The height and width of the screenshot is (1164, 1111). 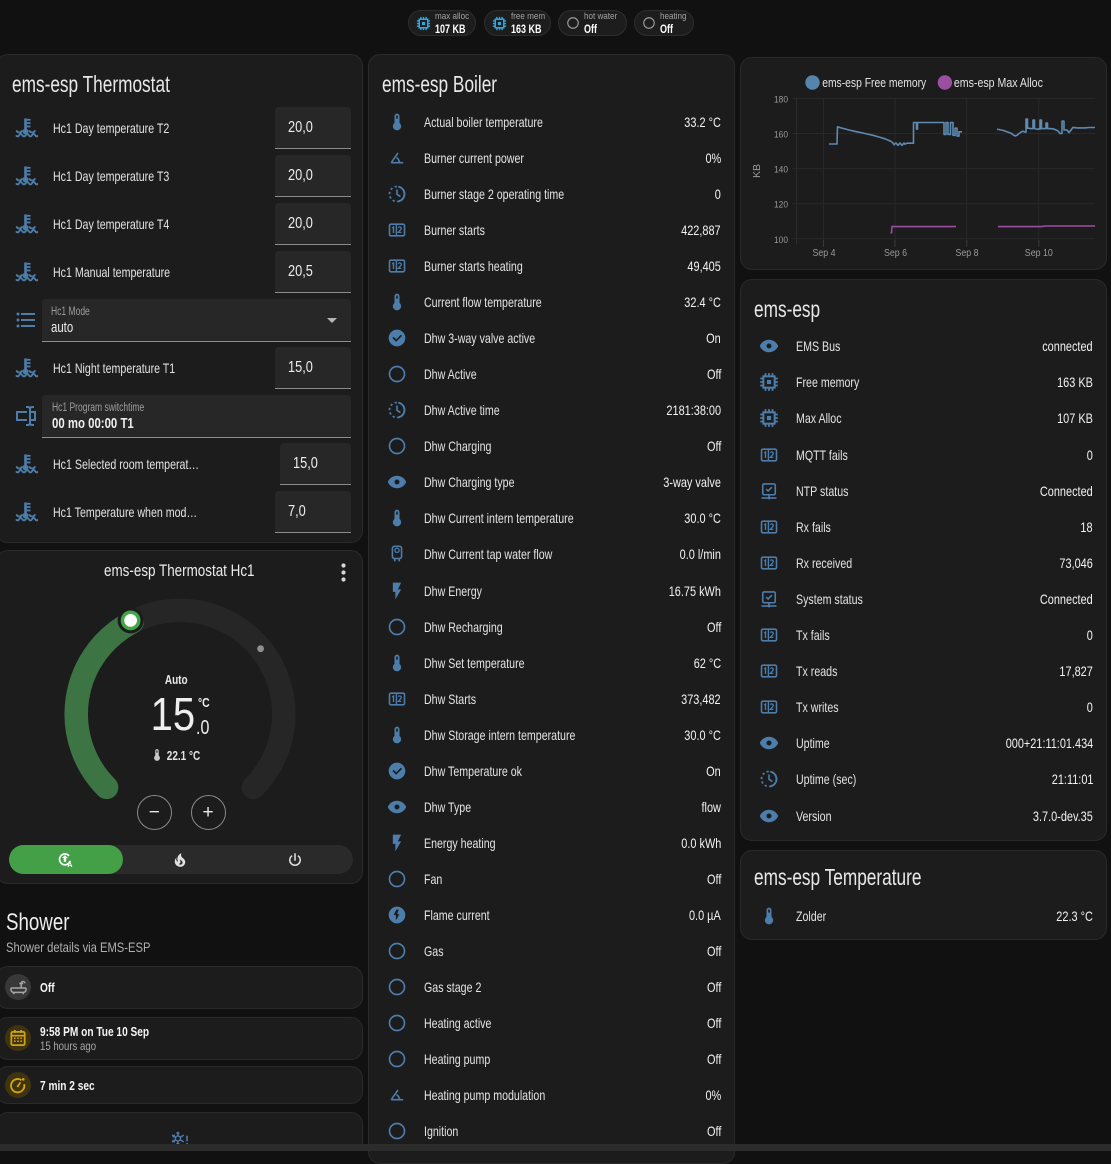 I want to click on svg-text: Sep 4, so click(x=824, y=253).